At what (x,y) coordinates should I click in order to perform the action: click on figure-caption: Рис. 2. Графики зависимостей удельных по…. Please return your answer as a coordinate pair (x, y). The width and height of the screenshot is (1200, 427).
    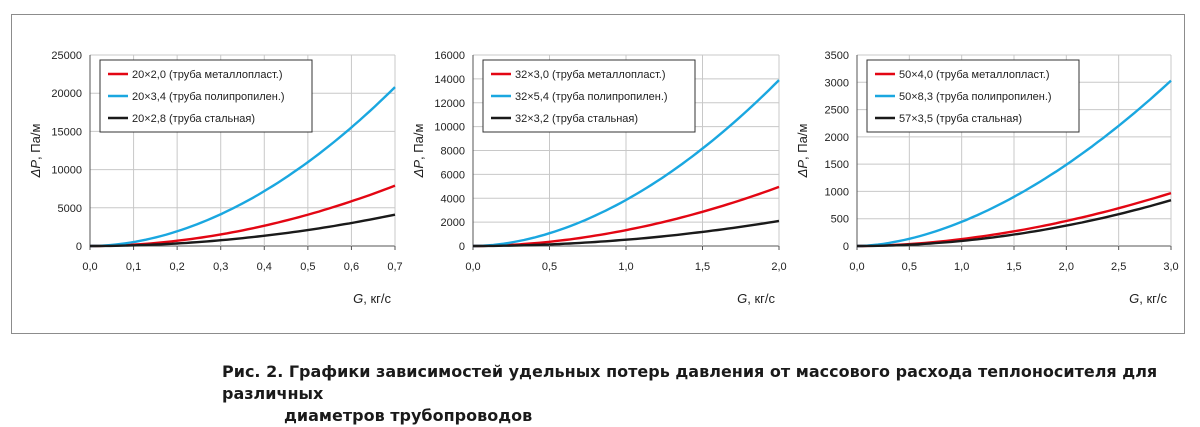
    Looking at the image, I should click on (702, 394).